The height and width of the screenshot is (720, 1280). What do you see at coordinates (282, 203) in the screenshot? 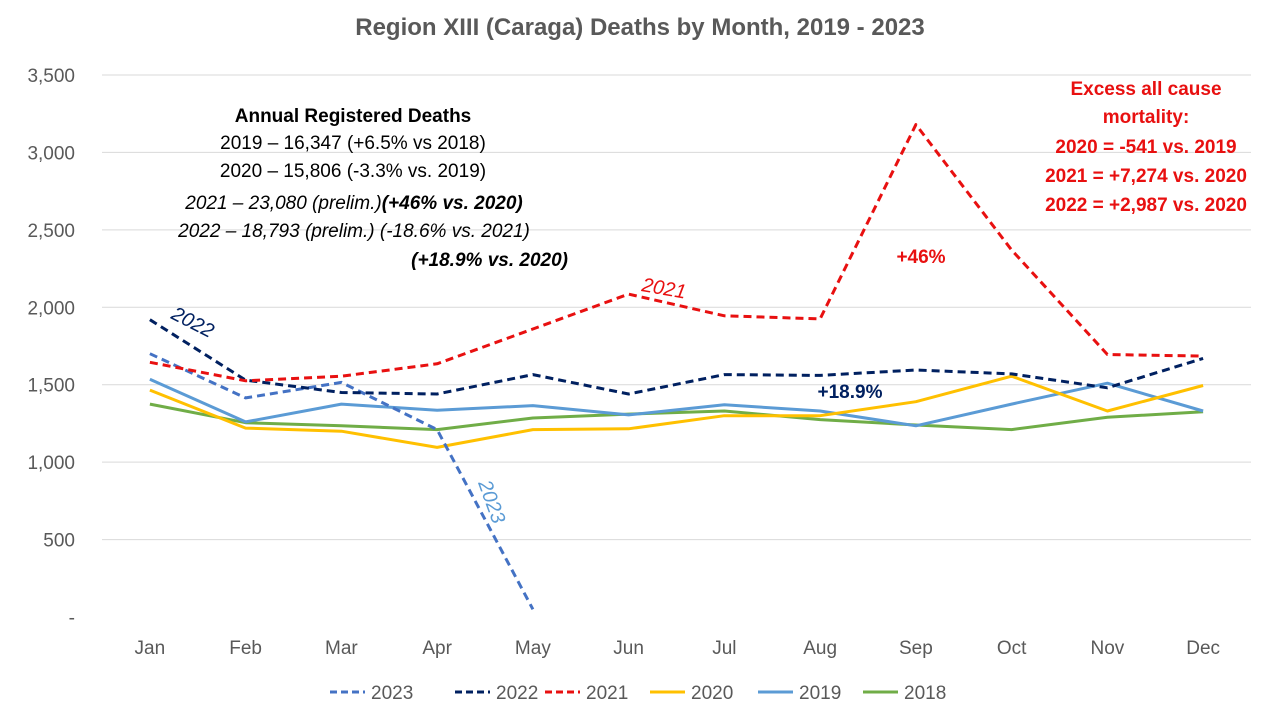
I see `annotation-line-2021-a: 2021 – 23,080 (prelim.)` at bounding box center [282, 203].